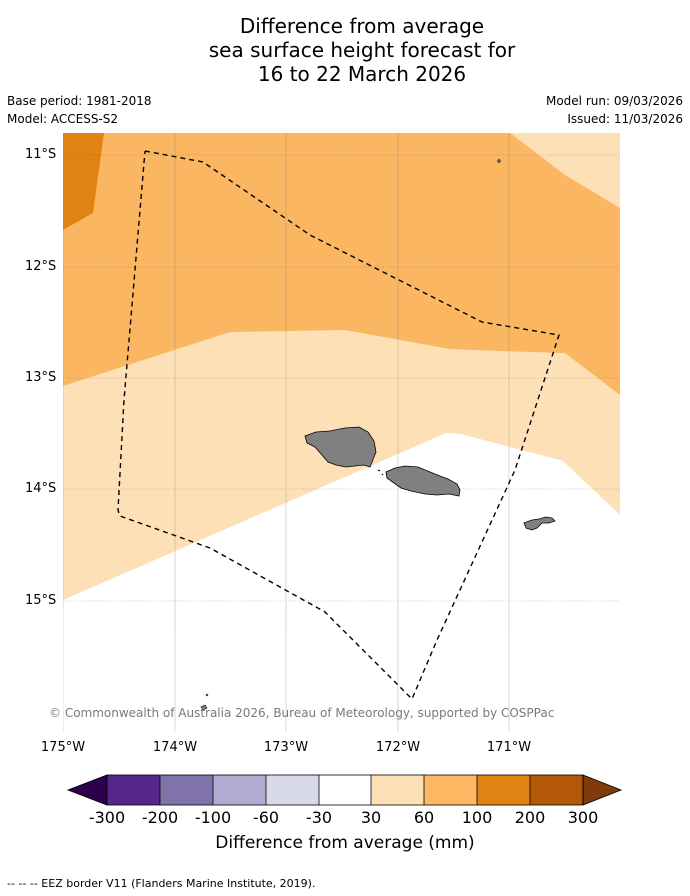  I want to click on model-name: Model: ACCESS-S2, so click(63, 119).